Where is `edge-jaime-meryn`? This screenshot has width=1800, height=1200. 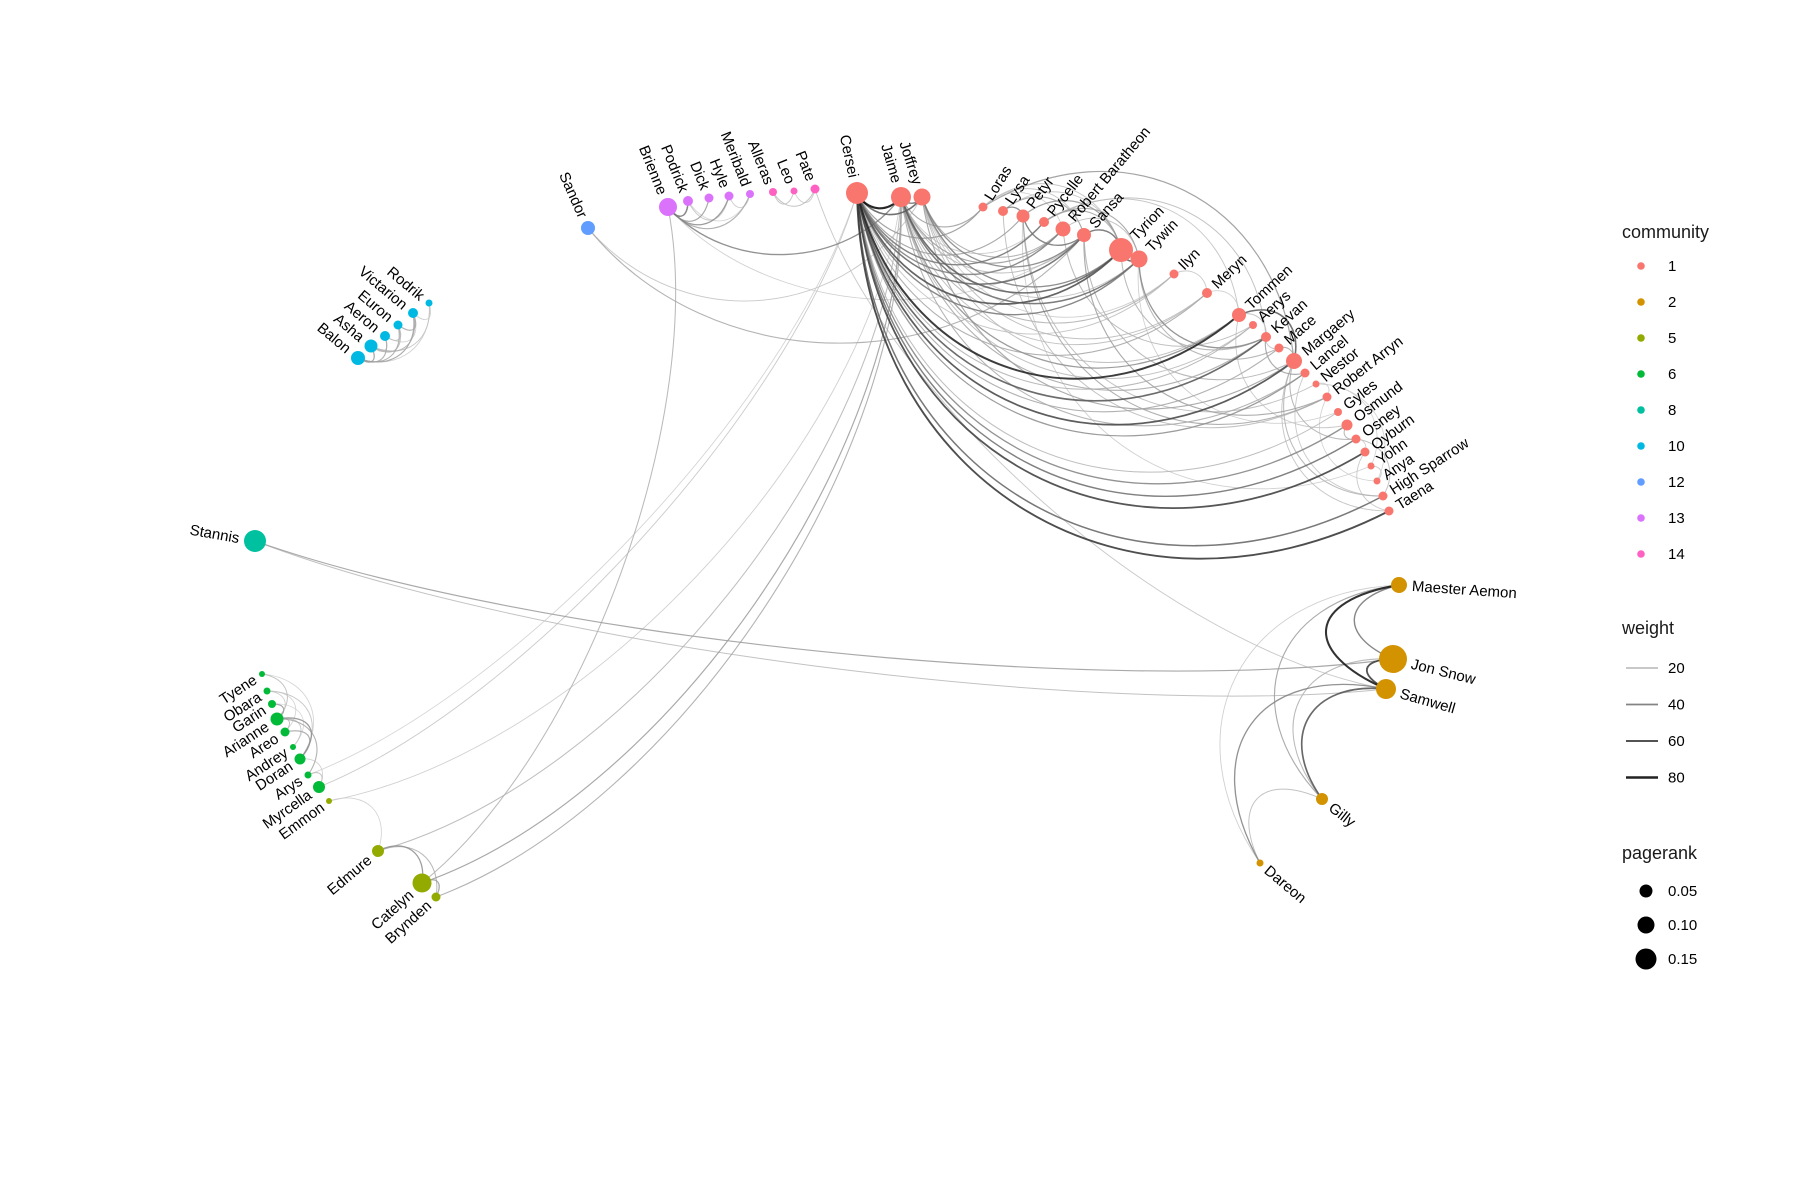 edge-jaime-meryn is located at coordinates (1054, 271).